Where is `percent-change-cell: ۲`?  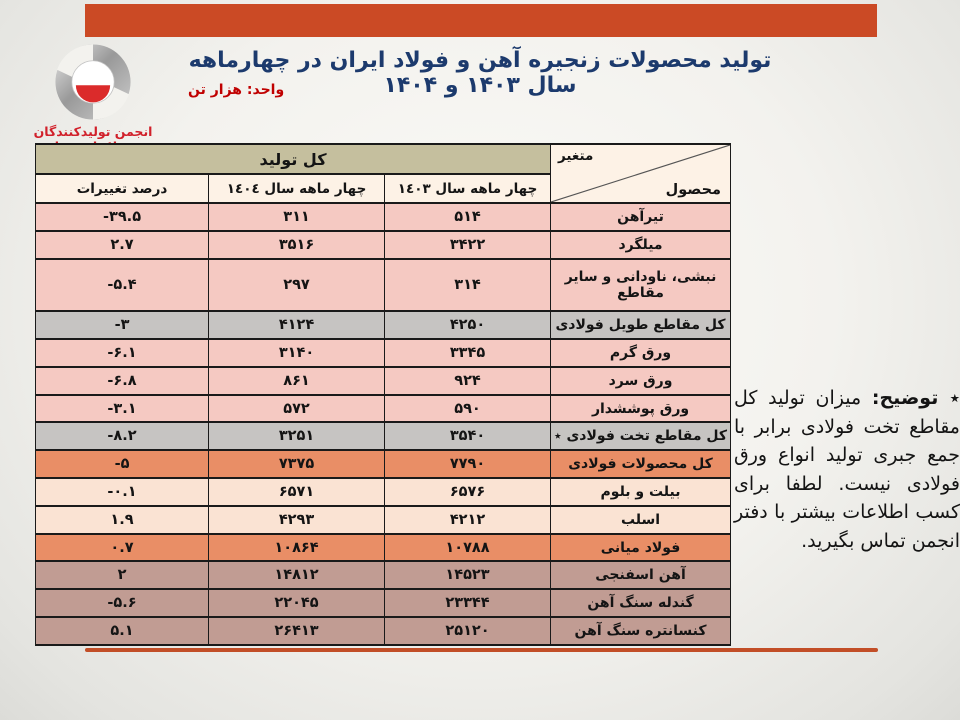
percent-change-cell: ۲ is located at coordinates (122, 575).